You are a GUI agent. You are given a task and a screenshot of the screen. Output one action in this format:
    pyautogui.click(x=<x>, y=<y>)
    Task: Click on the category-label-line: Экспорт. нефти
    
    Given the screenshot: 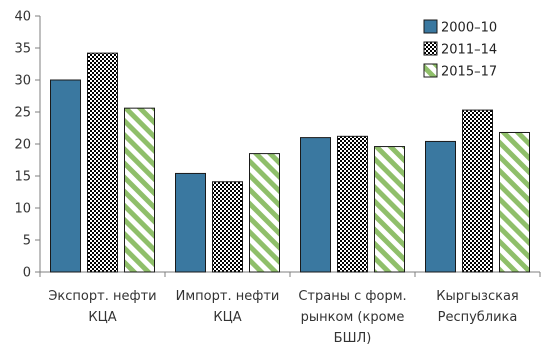 What is the action you would take?
    pyautogui.click(x=102, y=296)
    